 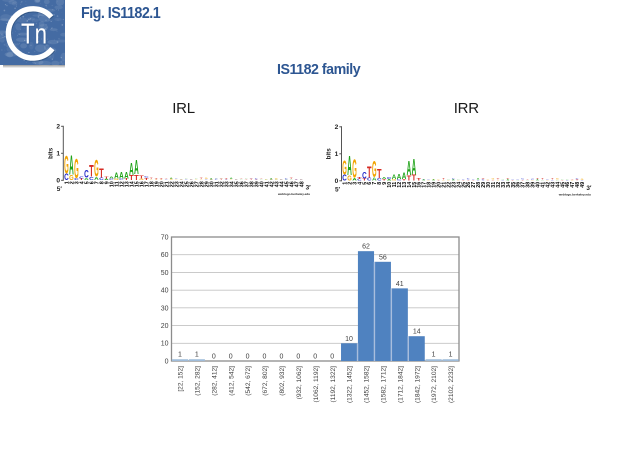 What do you see at coordinates (350, 183) in the screenshot?
I see `svg-text: 2` at bounding box center [350, 183].